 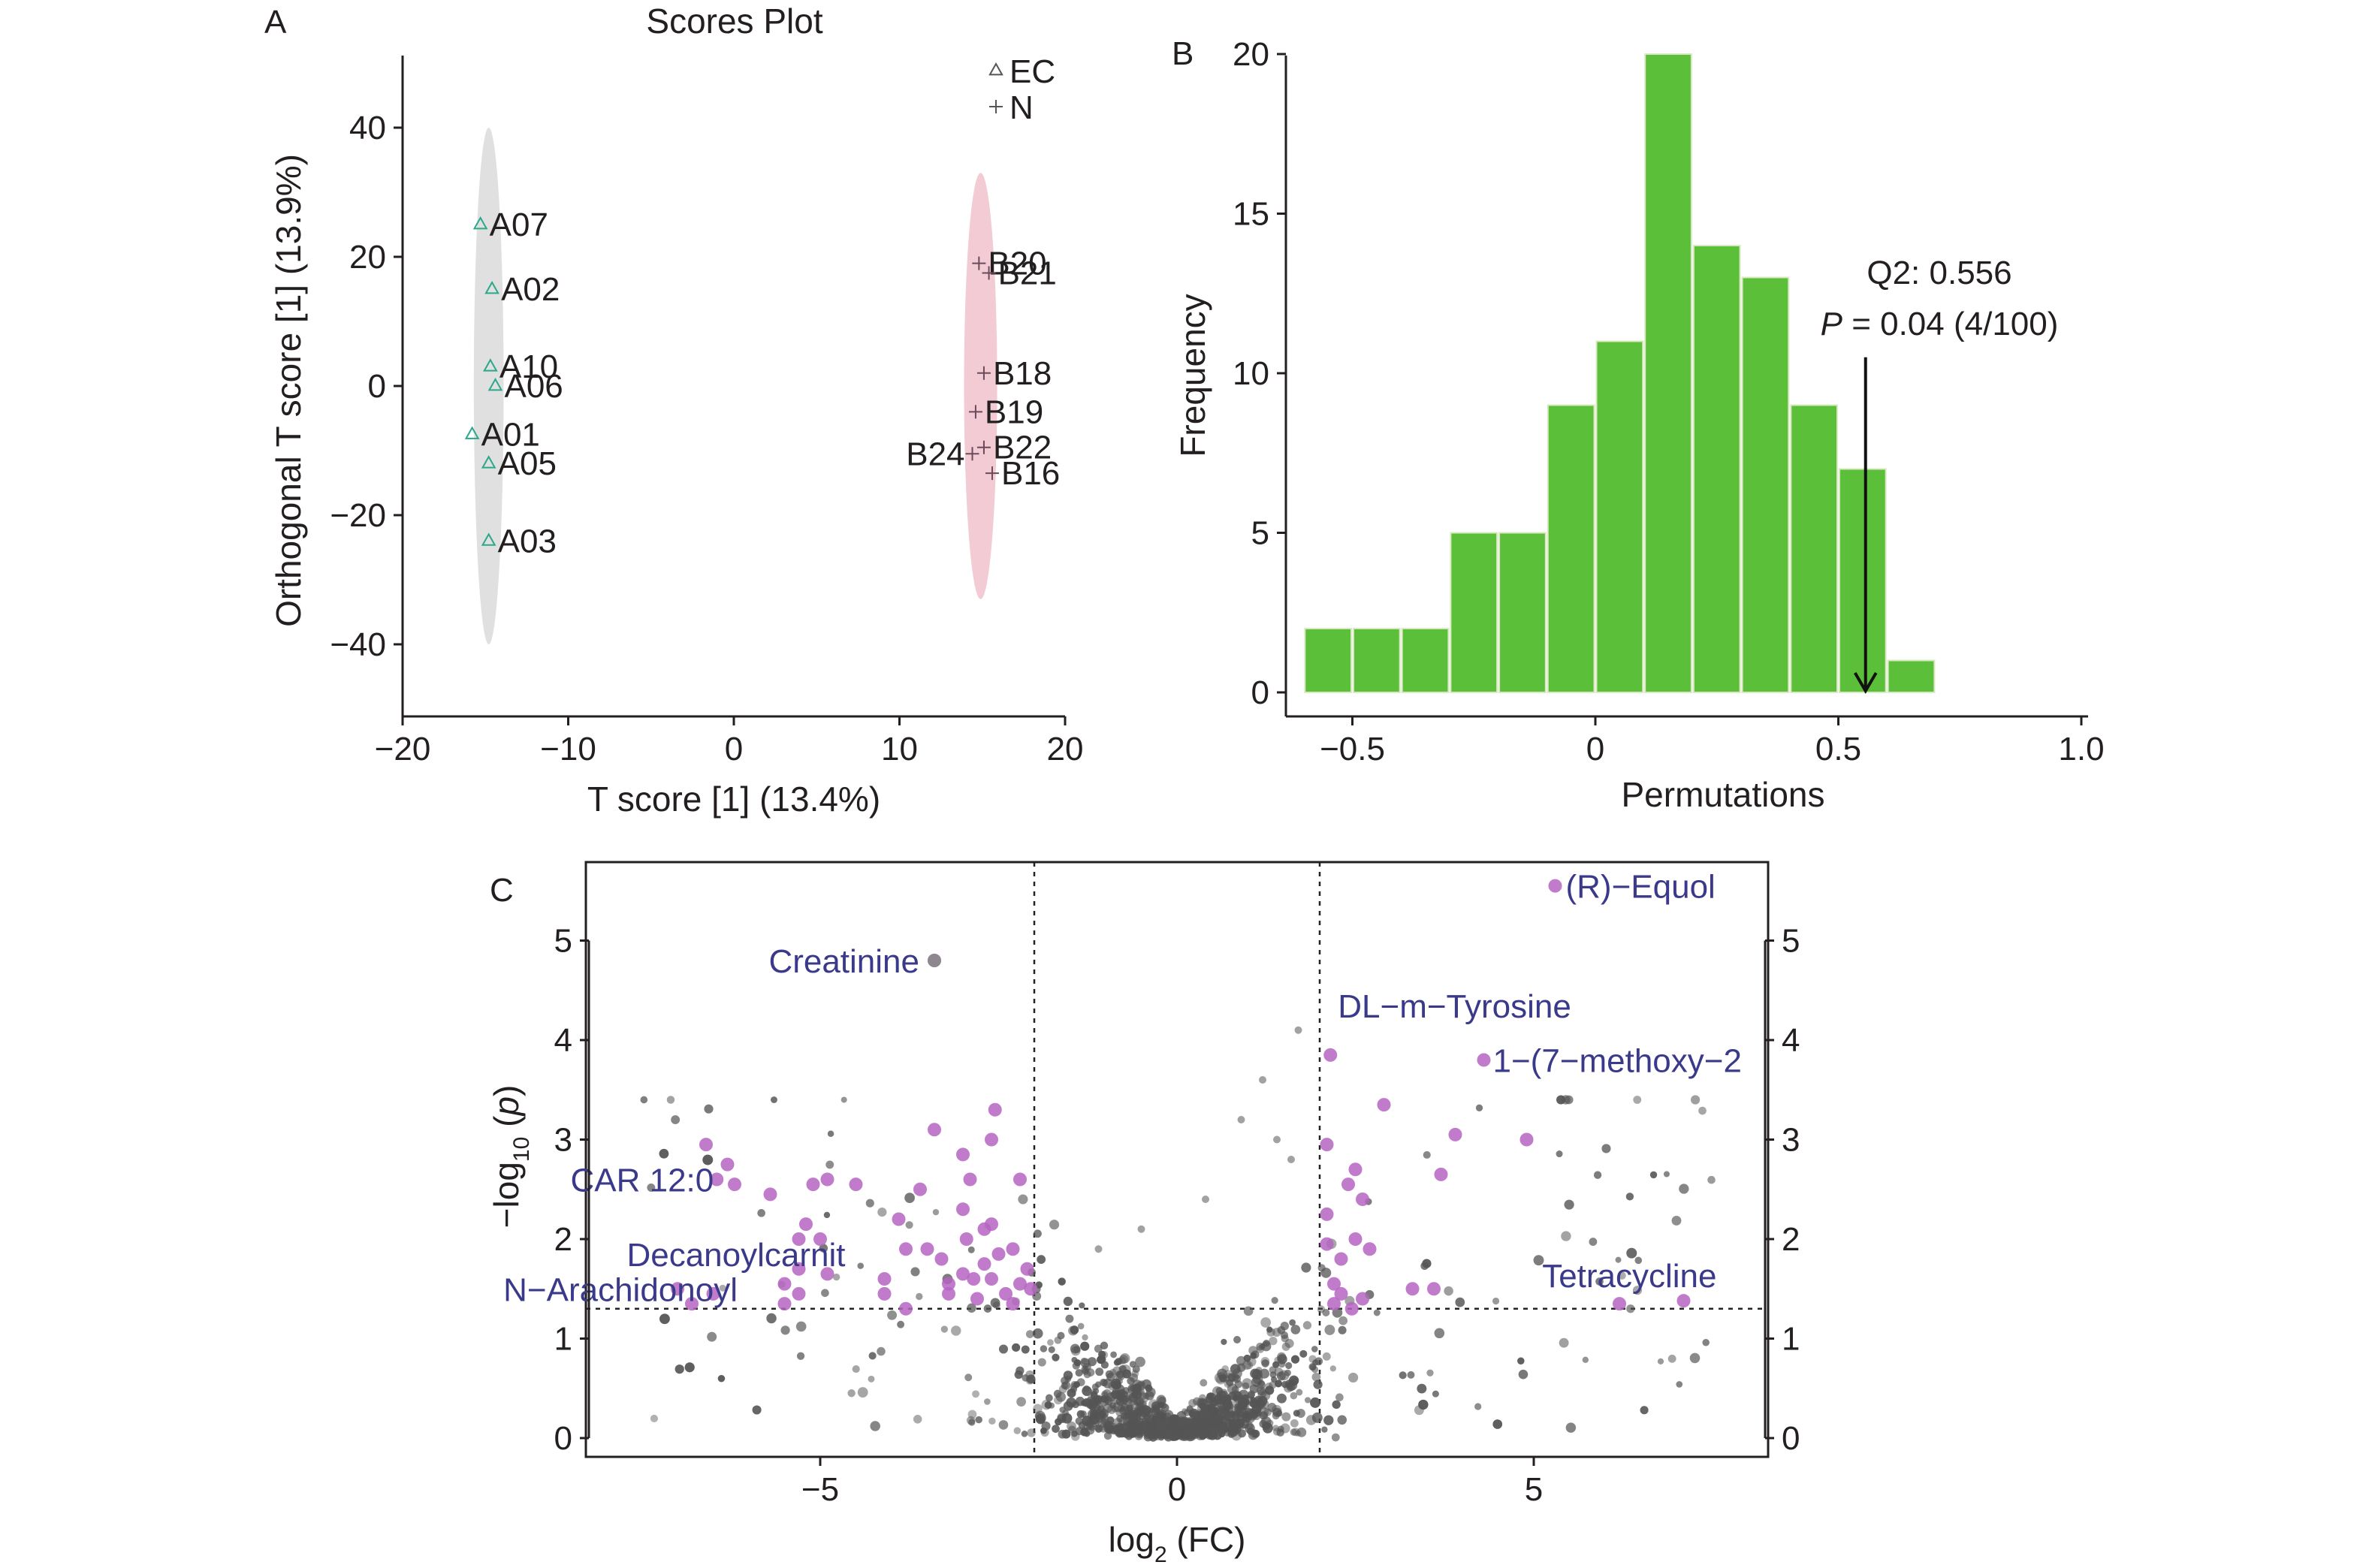 I want to click on point-label: A07, so click(x=519, y=225).